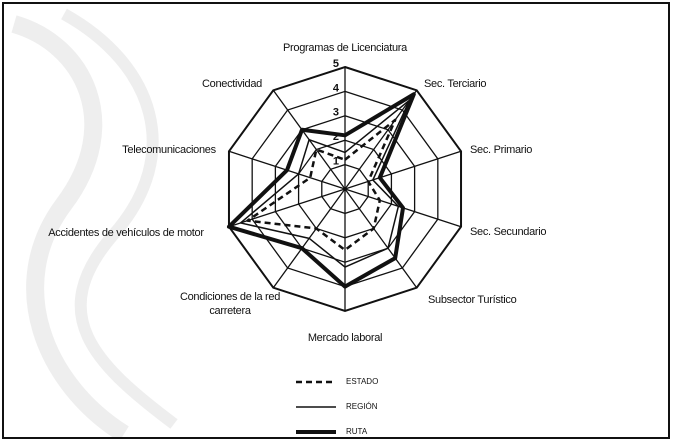 This screenshot has width=676, height=445. I want to click on r-tick-label: 3, so click(336, 113).